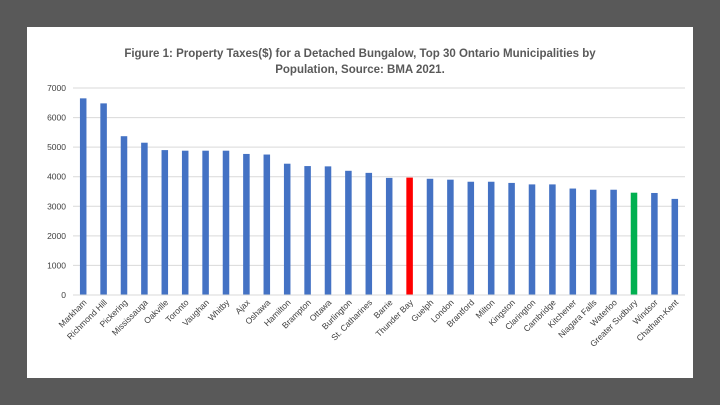 The width and height of the screenshot is (720, 405). Describe the element at coordinates (63, 295) in the screenshot. I see `y-tick-label: 0` at that location.